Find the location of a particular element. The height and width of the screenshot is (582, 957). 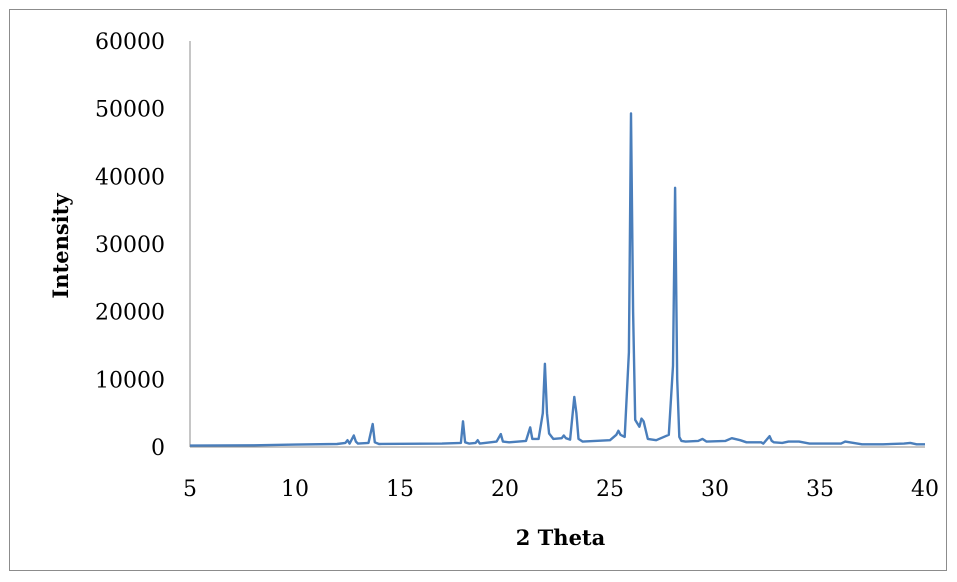

x-axis-title: 2 Theta is located at coordinates (561, 537).